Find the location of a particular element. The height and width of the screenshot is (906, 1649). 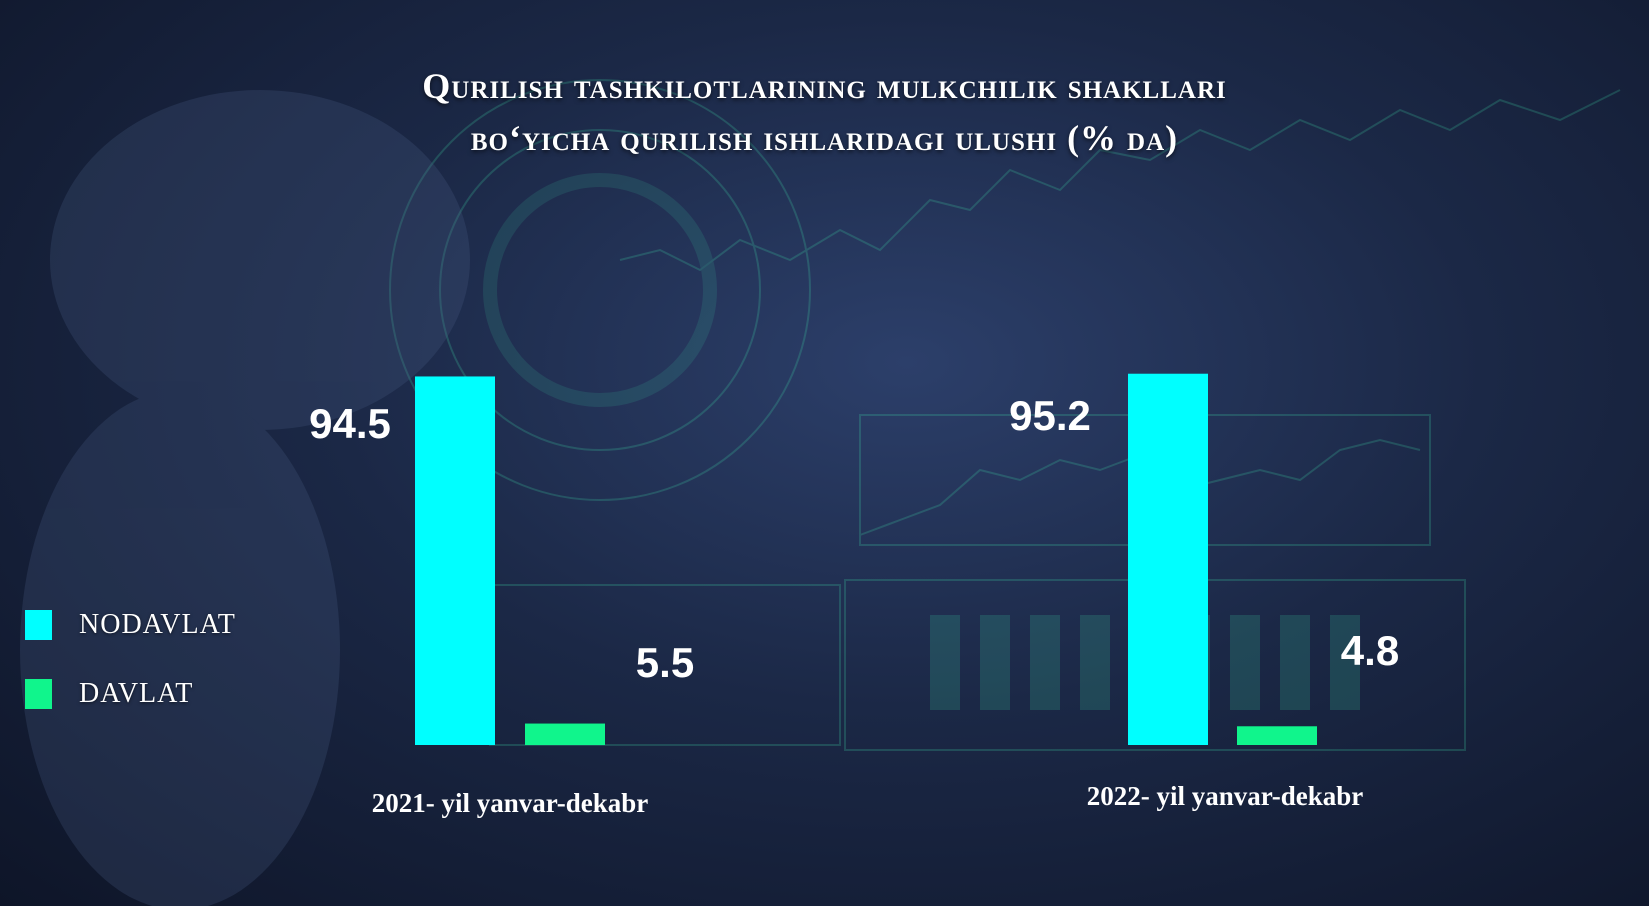

category-label-1: 2021- yil yanvar-dekabr is located at coordinates (510, 803).